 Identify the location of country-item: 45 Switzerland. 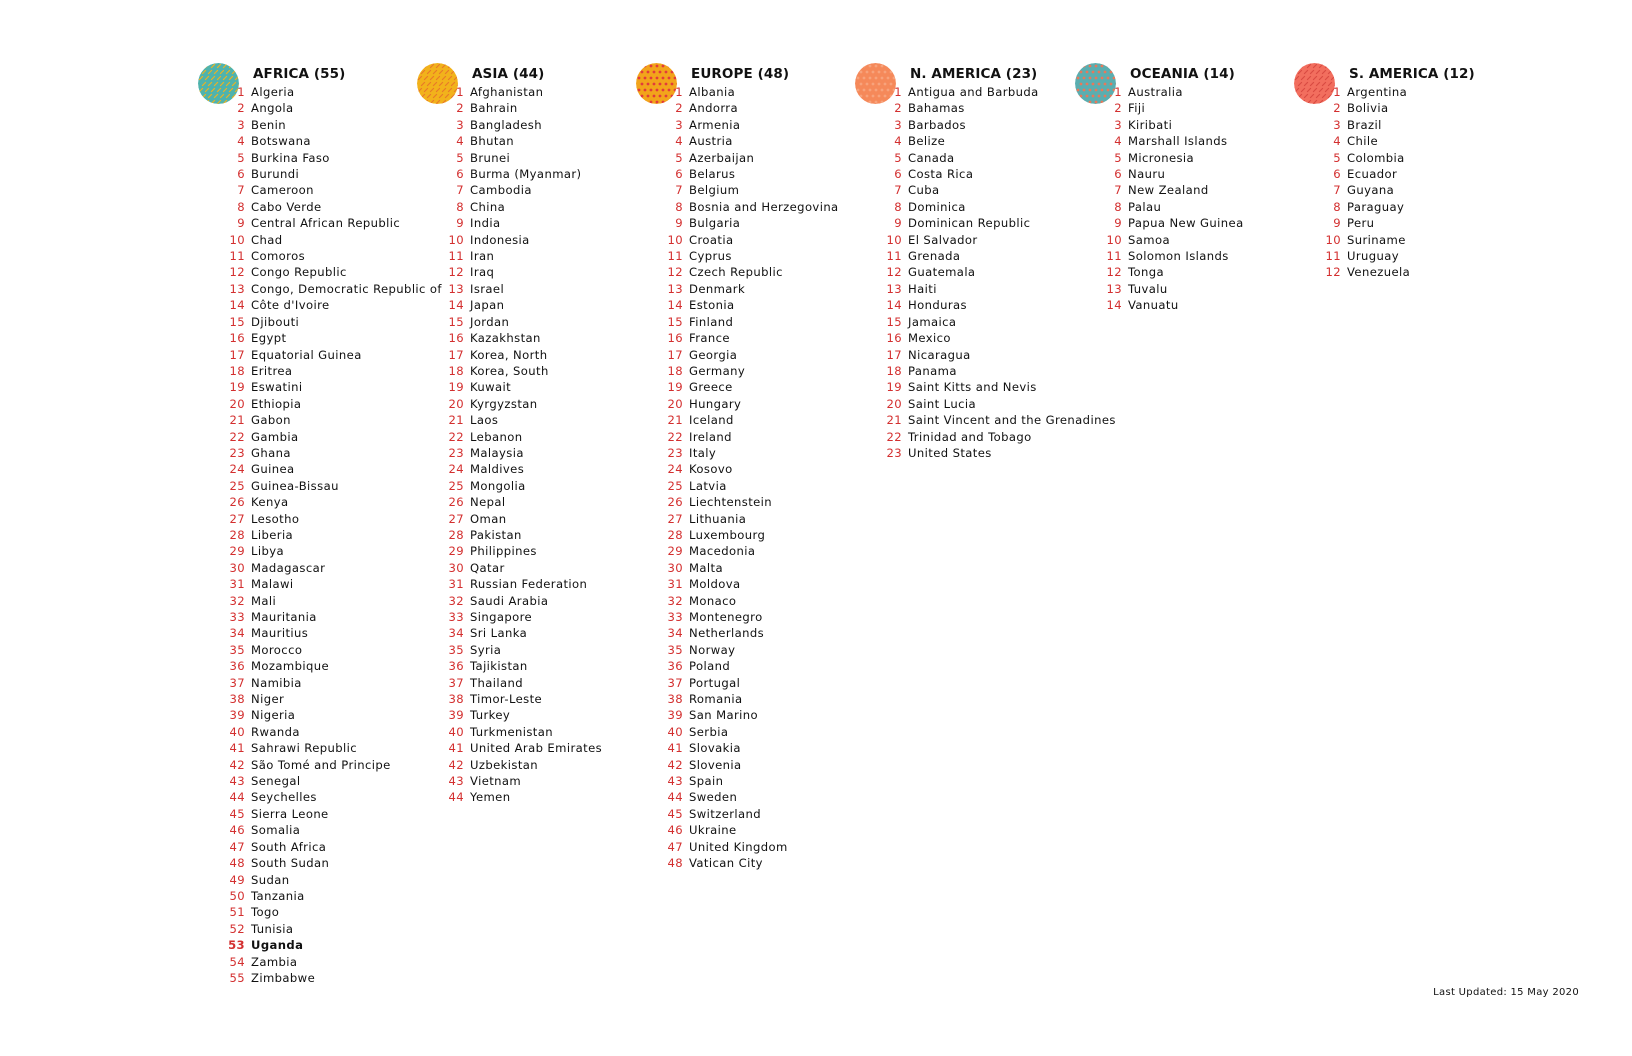
(752, 814).